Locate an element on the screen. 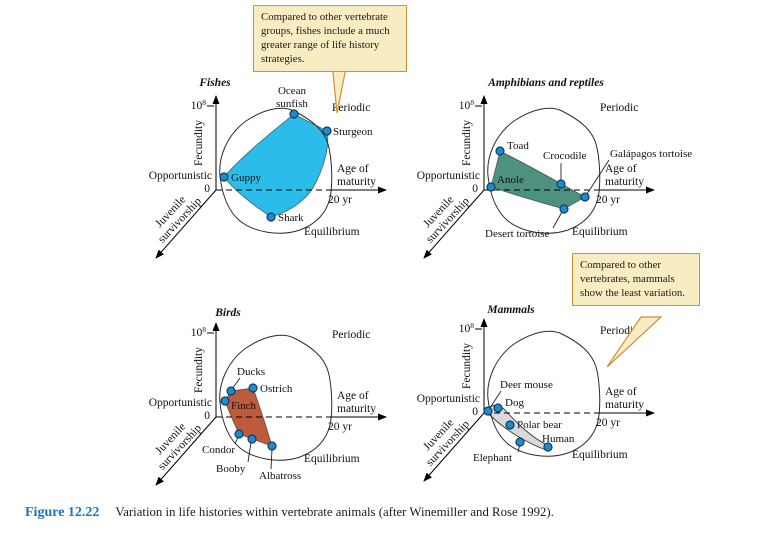  fishes-point-guppy is located at coordinates (224, 177).